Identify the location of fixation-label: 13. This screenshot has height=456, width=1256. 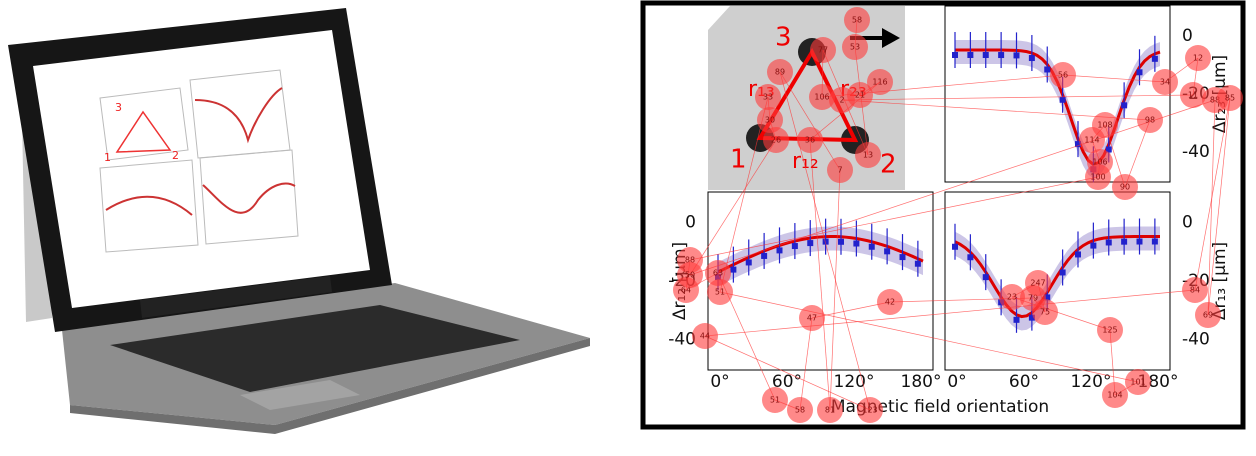
(868, 155).